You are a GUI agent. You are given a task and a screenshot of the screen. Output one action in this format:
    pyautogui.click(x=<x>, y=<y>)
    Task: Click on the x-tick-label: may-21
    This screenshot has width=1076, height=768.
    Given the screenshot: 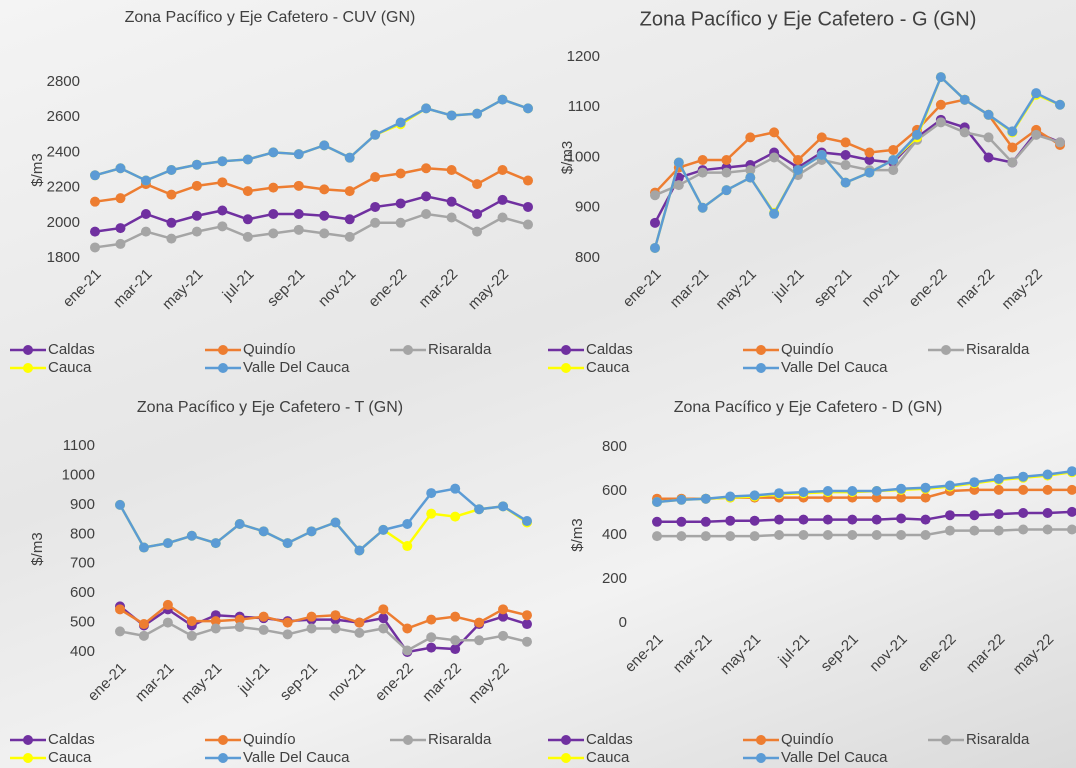 What is the action you would take?
    pyautogui.click(x=201, y=683)
    